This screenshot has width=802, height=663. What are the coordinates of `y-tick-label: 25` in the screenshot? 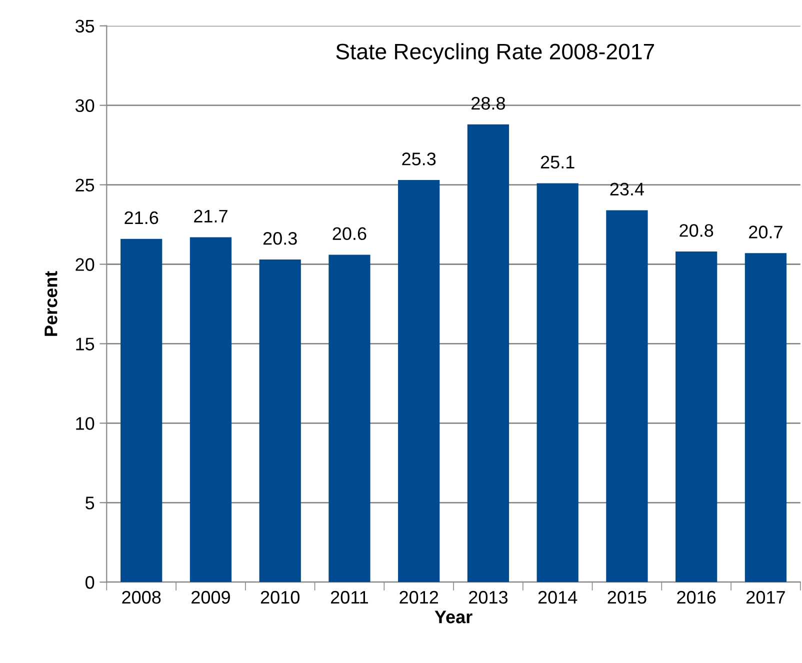 It's located at (85, 185).